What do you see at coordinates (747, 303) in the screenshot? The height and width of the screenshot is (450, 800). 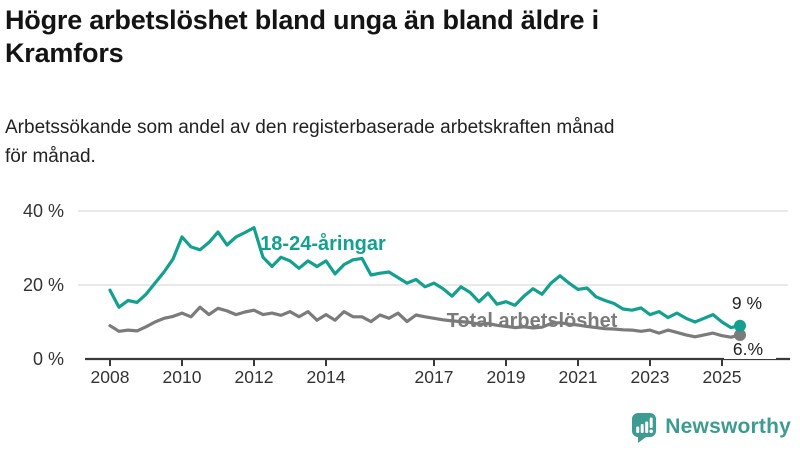 I see `end-value-label-youth: 9 %` at bounding box center [747, 303].